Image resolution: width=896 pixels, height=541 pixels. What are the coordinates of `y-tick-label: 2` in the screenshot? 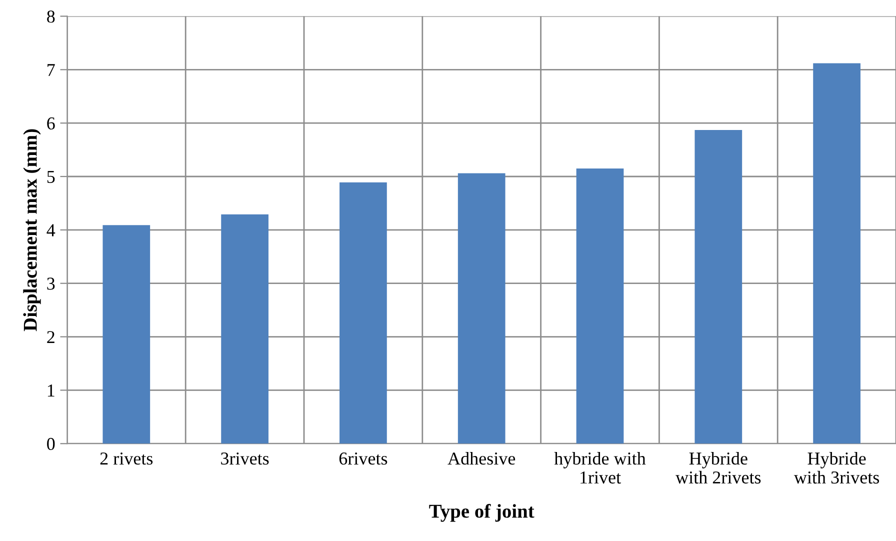 It's located at (50, 337).